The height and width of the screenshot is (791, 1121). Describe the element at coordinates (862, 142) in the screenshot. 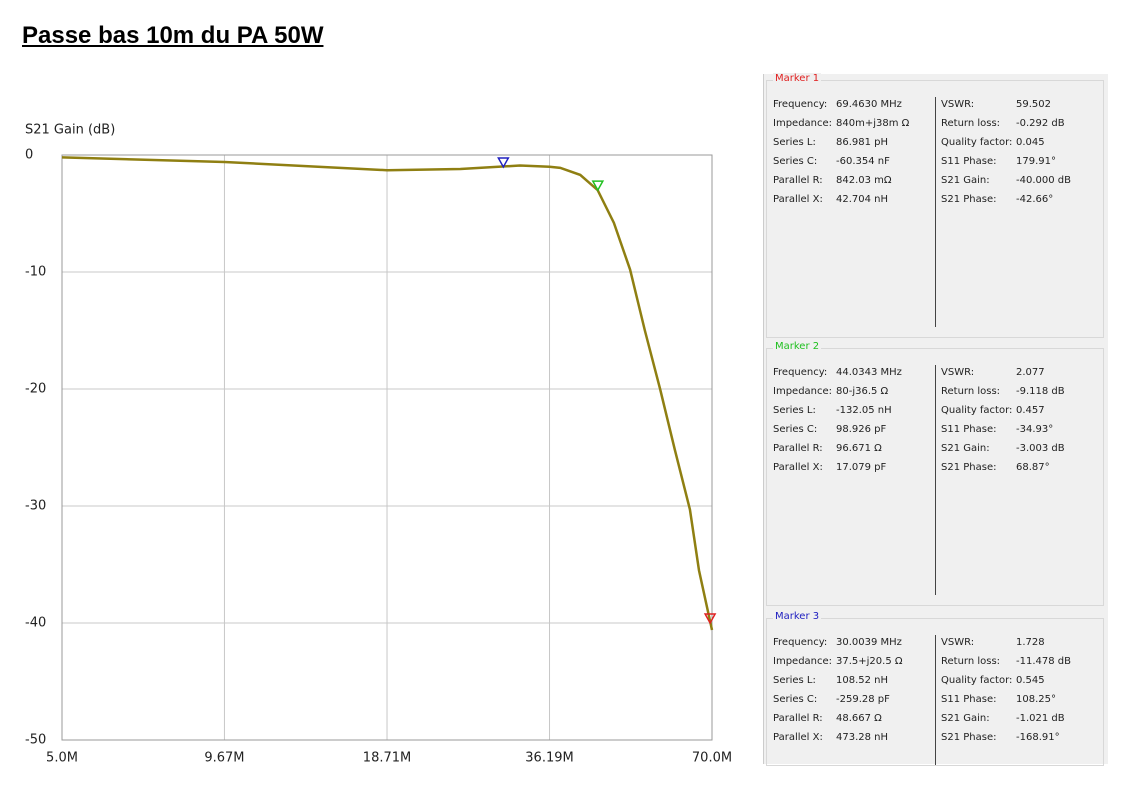

I see `field-value: 86.981 pH` at that location.